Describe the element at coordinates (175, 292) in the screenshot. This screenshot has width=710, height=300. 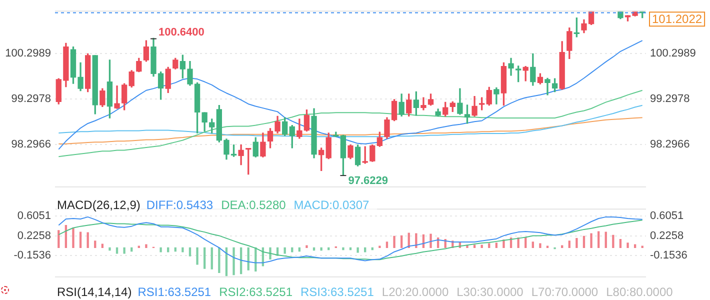
I see `text: RSI1:63.5251` at that location.